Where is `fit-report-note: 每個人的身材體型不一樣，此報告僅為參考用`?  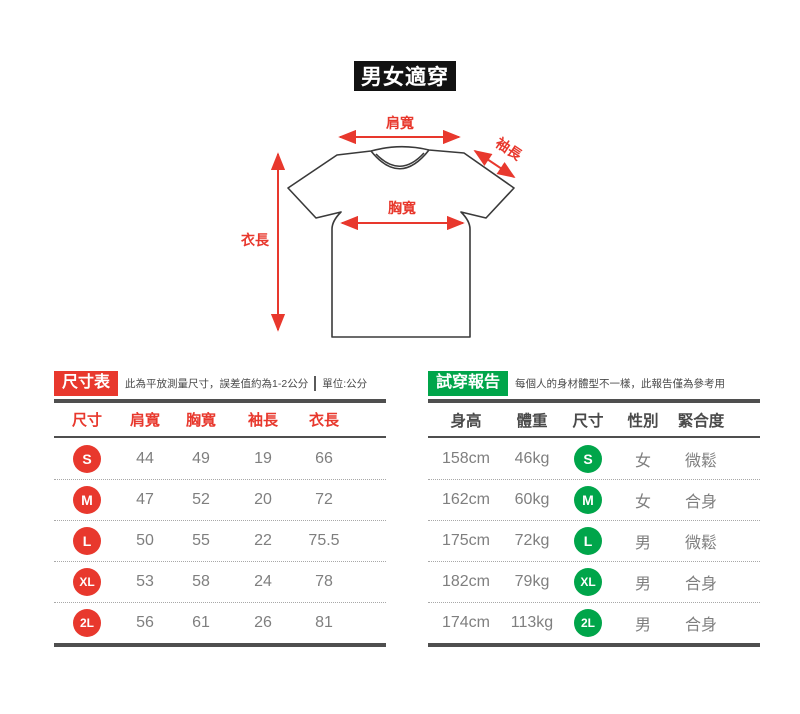
fit-report-note: 每個人的身材體型不一樣，此報告僅為參考用 is located at coordinates (620, 383).